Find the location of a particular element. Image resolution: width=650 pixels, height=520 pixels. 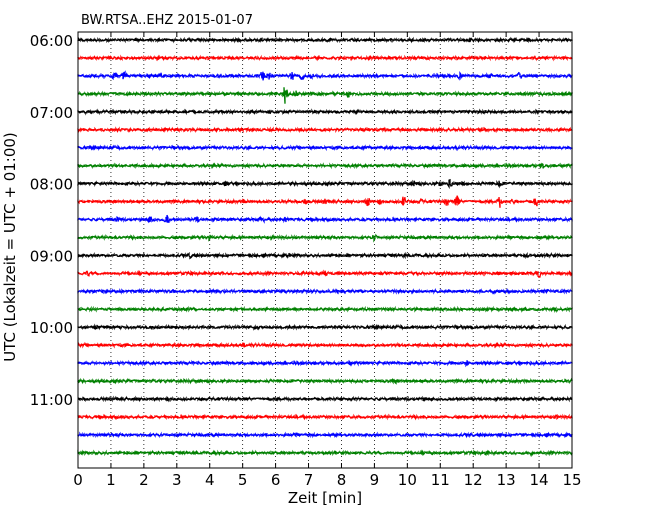

x-tick-label: 12 is located at coordinates (473, 480).